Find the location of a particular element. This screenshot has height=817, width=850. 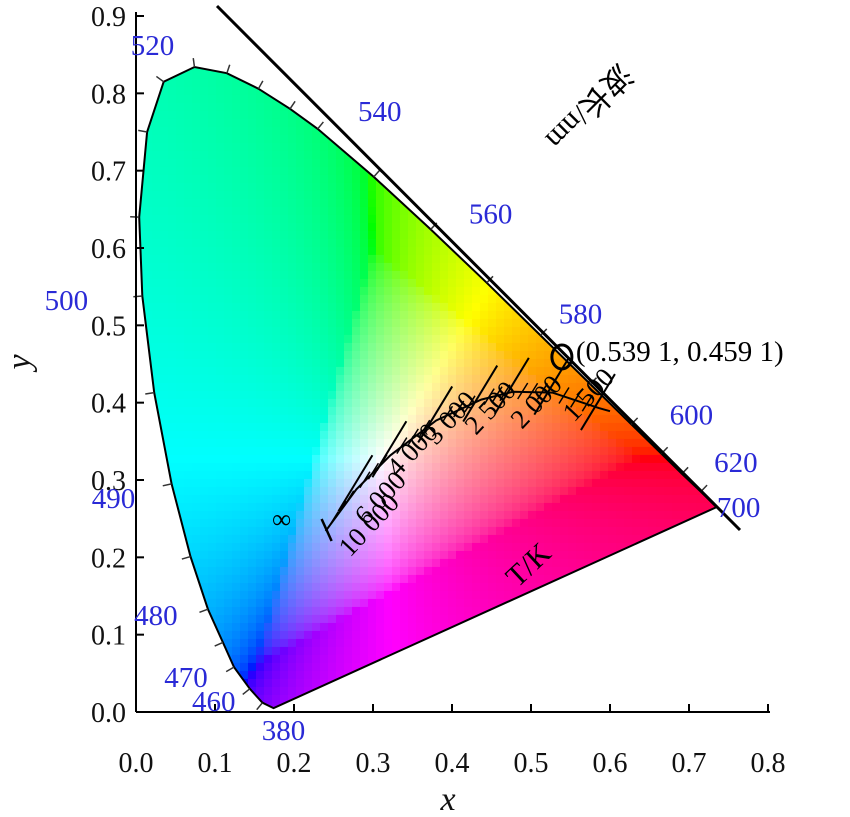

wavelength-label-580: 580 is located at coordinates (581, 314).